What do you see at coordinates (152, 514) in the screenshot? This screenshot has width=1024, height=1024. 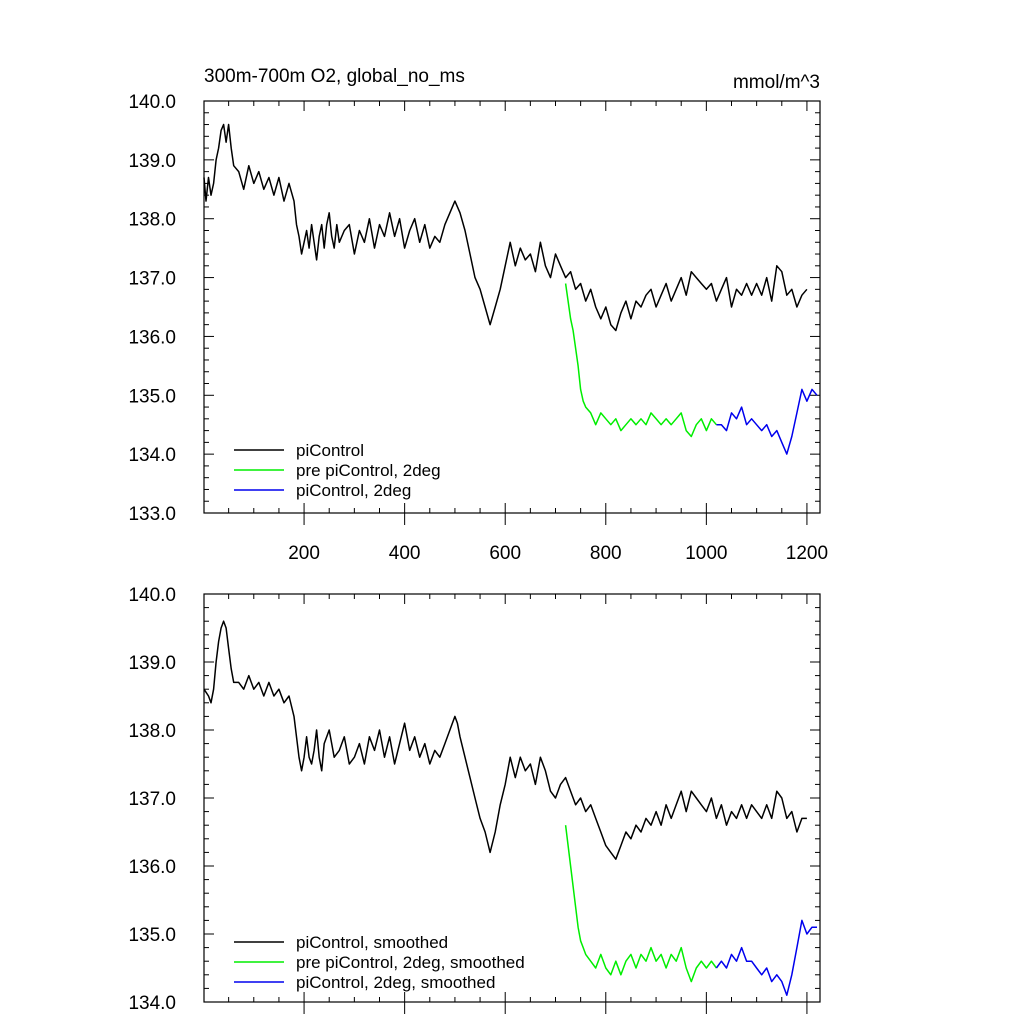 I see `y-tick-label: 133.0` at bounding box center [152, 514].